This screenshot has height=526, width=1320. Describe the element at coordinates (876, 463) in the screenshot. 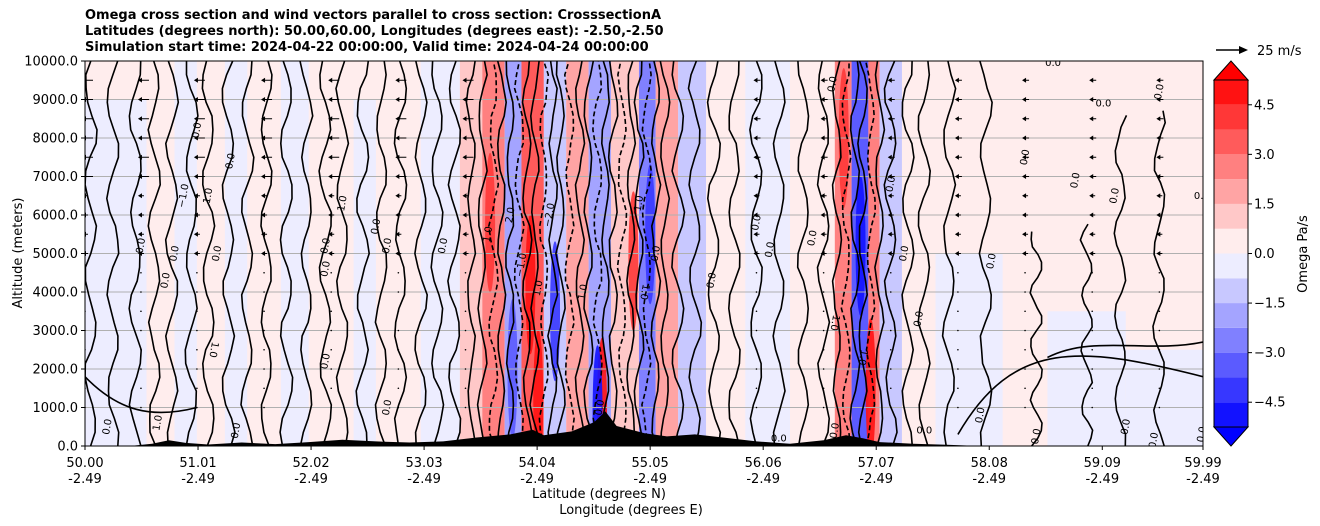

I see `x-tick-label-lat: 57.07` at that location.